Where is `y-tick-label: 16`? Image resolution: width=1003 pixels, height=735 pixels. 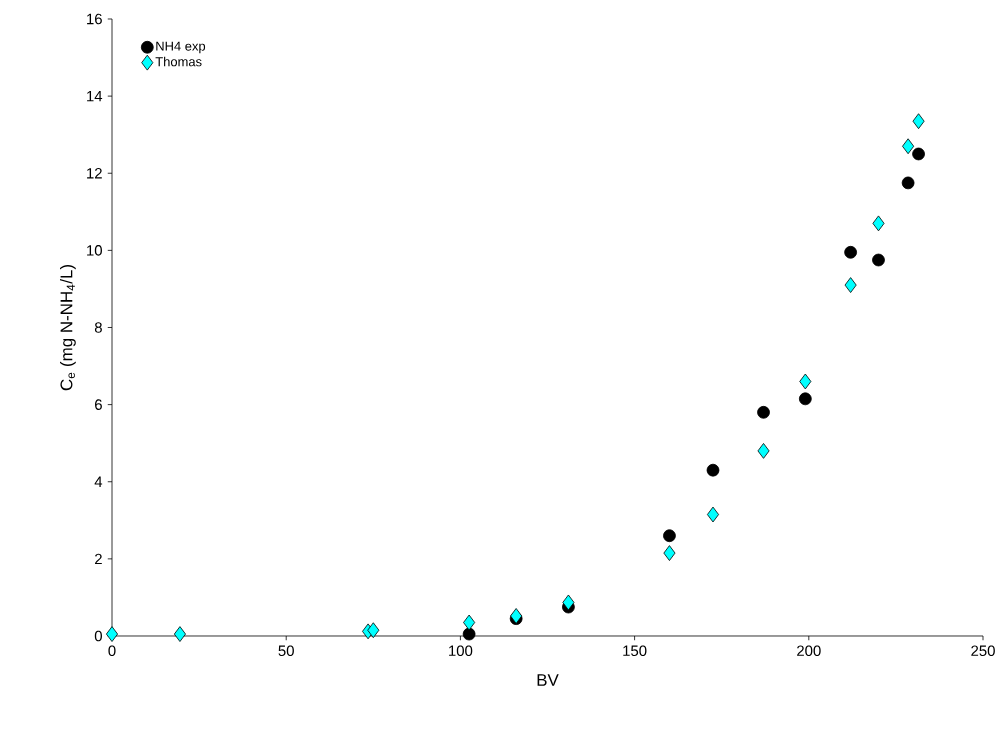
y-tick-label: 16 is located at coordinates (94, 19).